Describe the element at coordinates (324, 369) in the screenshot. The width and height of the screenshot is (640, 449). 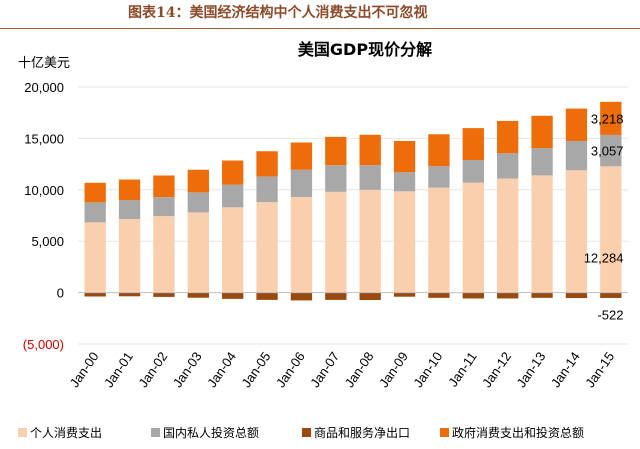
I see `x-tick-label: Jan-07` at that location.